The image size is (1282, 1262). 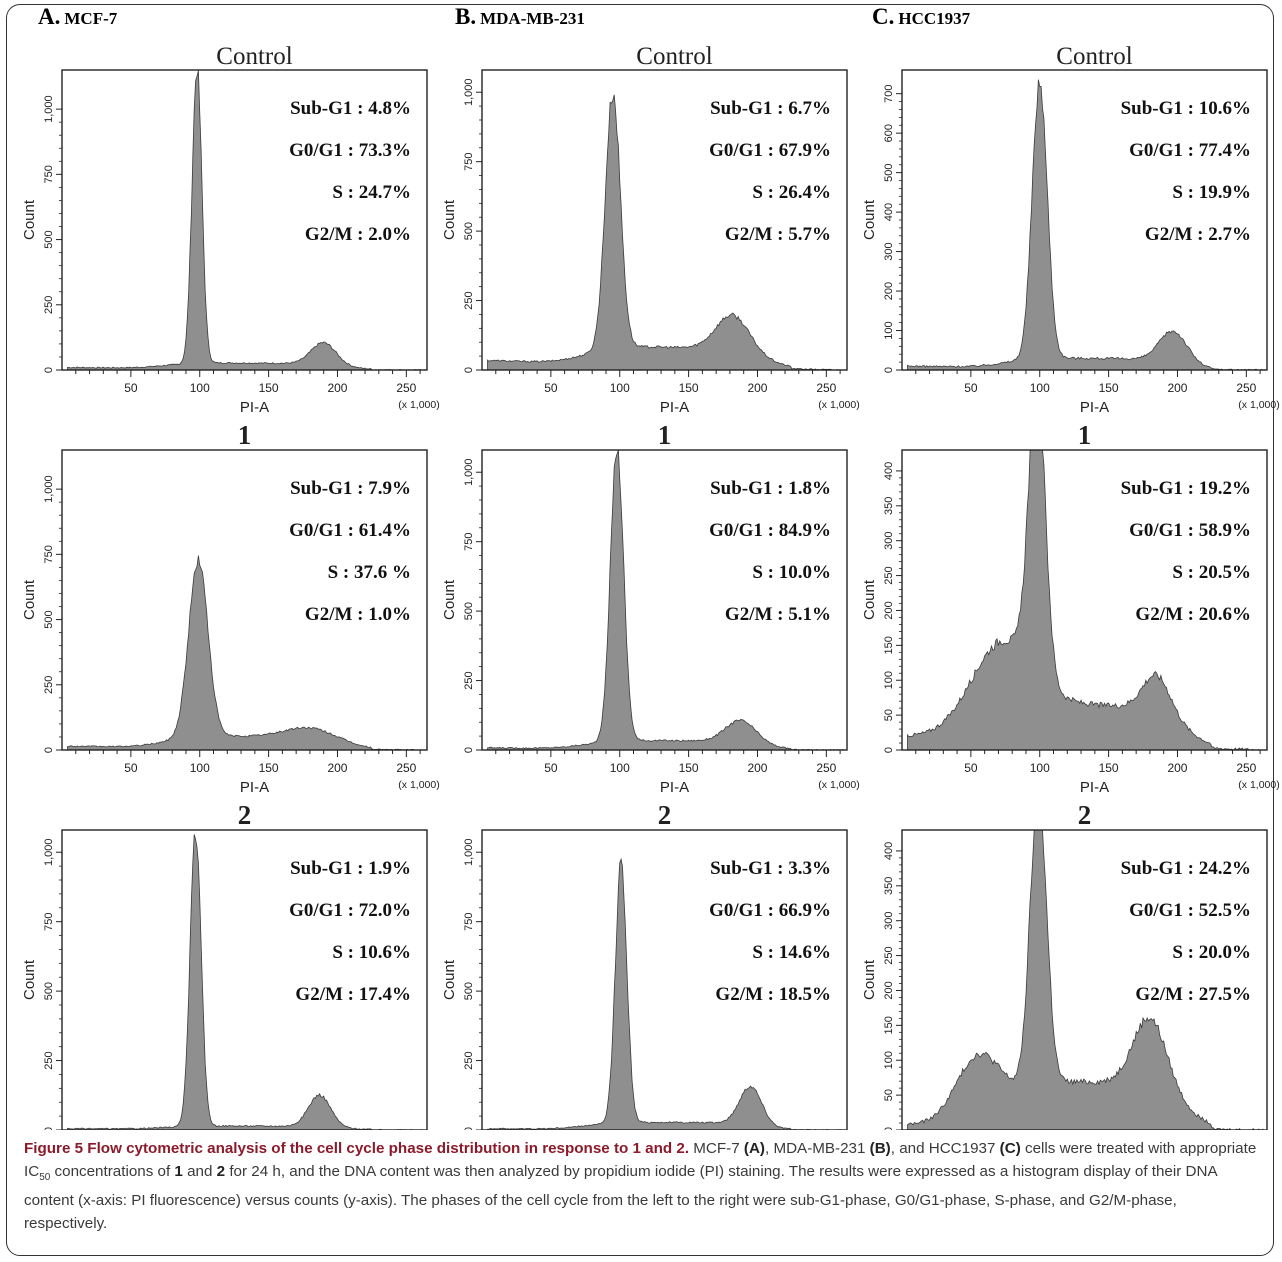 I want to click on column-label-a: A. MCF-7, so click(x=77, y=17).